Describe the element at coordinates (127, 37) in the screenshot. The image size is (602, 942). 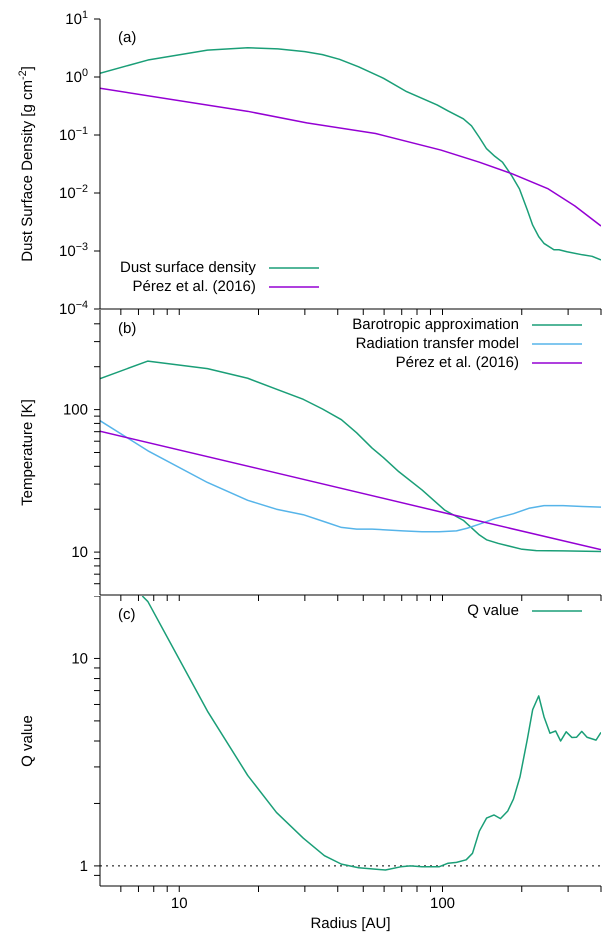
I see `annotation: (a)` at that location.